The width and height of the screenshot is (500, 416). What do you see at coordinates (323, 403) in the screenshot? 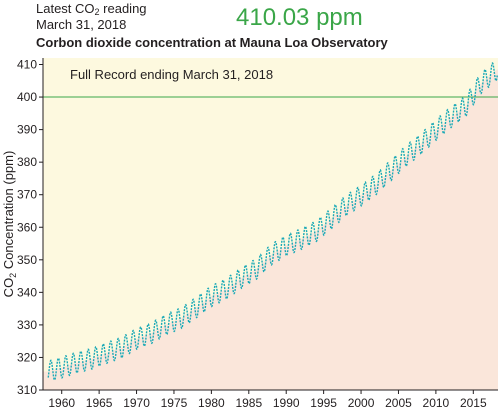
I see `x-tick-label: 1995` at bounding box center [323, 403].